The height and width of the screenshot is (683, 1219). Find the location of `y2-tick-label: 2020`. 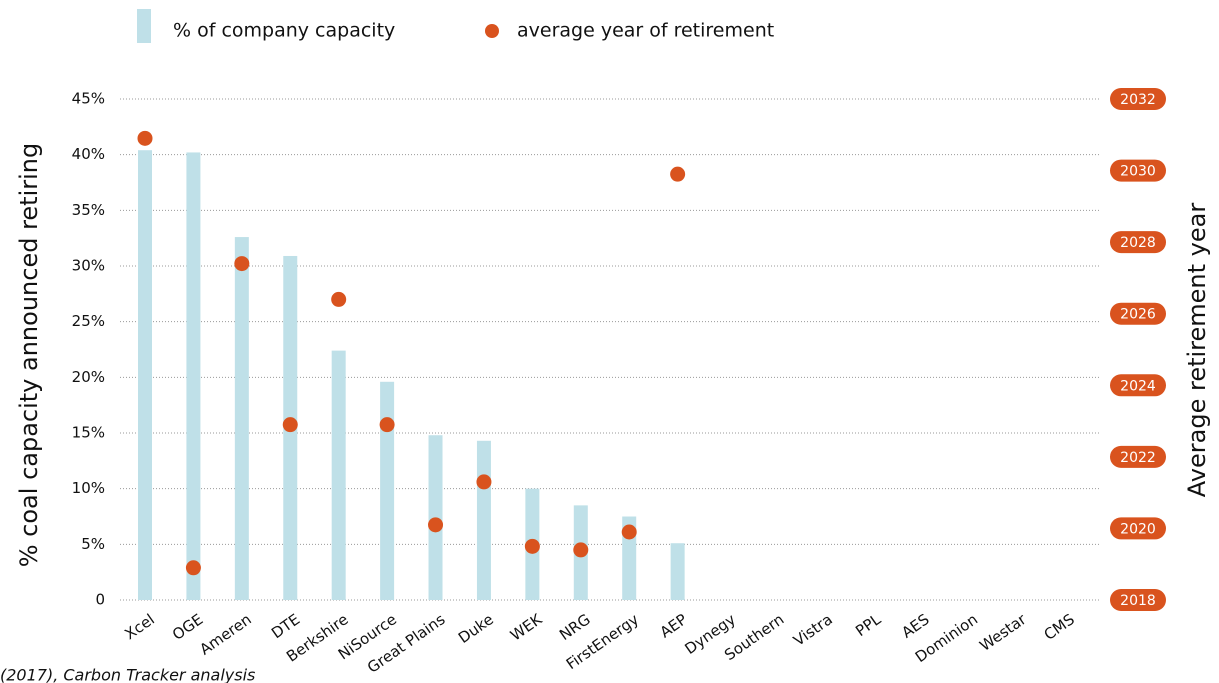

y2-tick-label: 2020 is located at coordinates (1138, 529).